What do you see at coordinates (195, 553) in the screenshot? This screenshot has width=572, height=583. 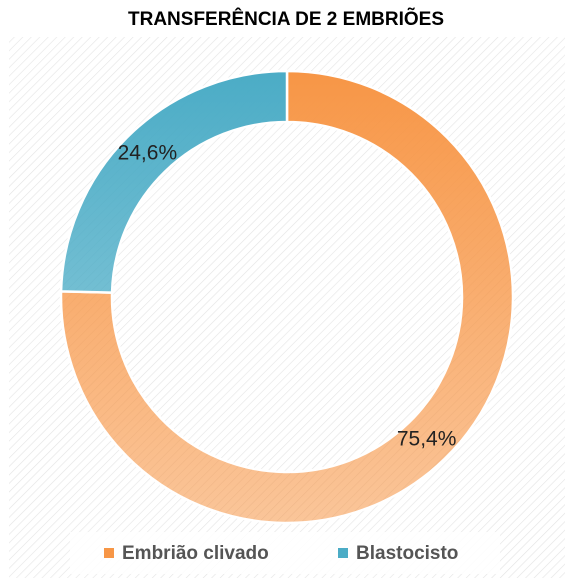 I see `legend-label: Embrião clivado` at bounding box center [195, 553].